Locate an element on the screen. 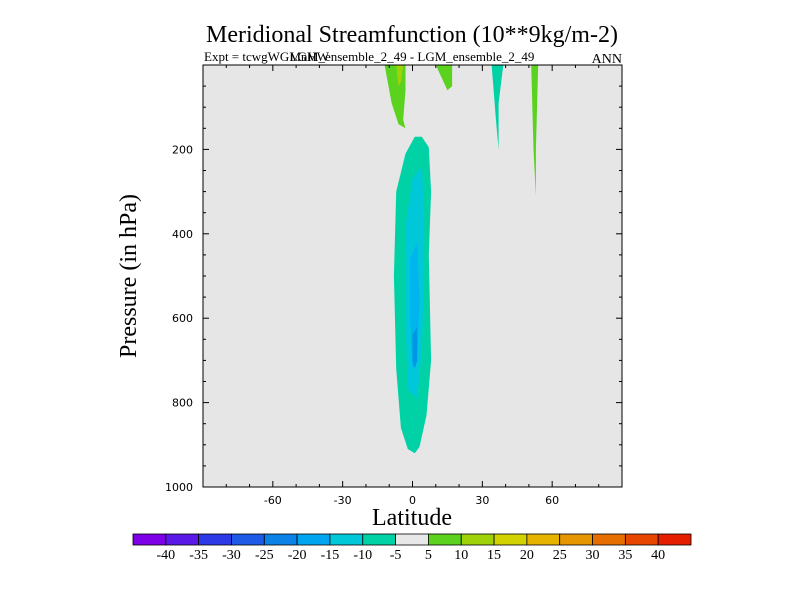 The width and height of the screenshot is (800, 600). colorbar-label: -40 is located at coordinates (165, 555).